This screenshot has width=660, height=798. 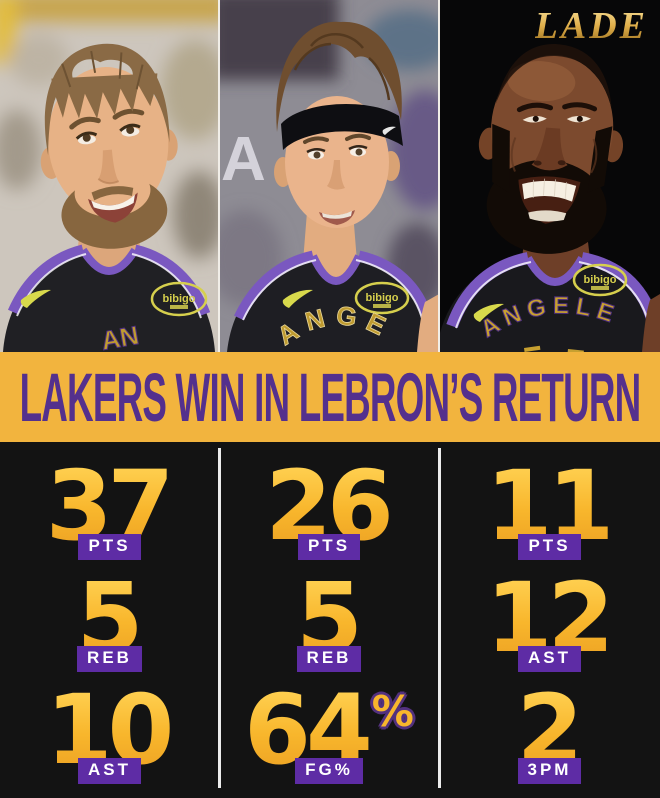 I want to click on stat-value: 64%, so click(x=329, y=730).